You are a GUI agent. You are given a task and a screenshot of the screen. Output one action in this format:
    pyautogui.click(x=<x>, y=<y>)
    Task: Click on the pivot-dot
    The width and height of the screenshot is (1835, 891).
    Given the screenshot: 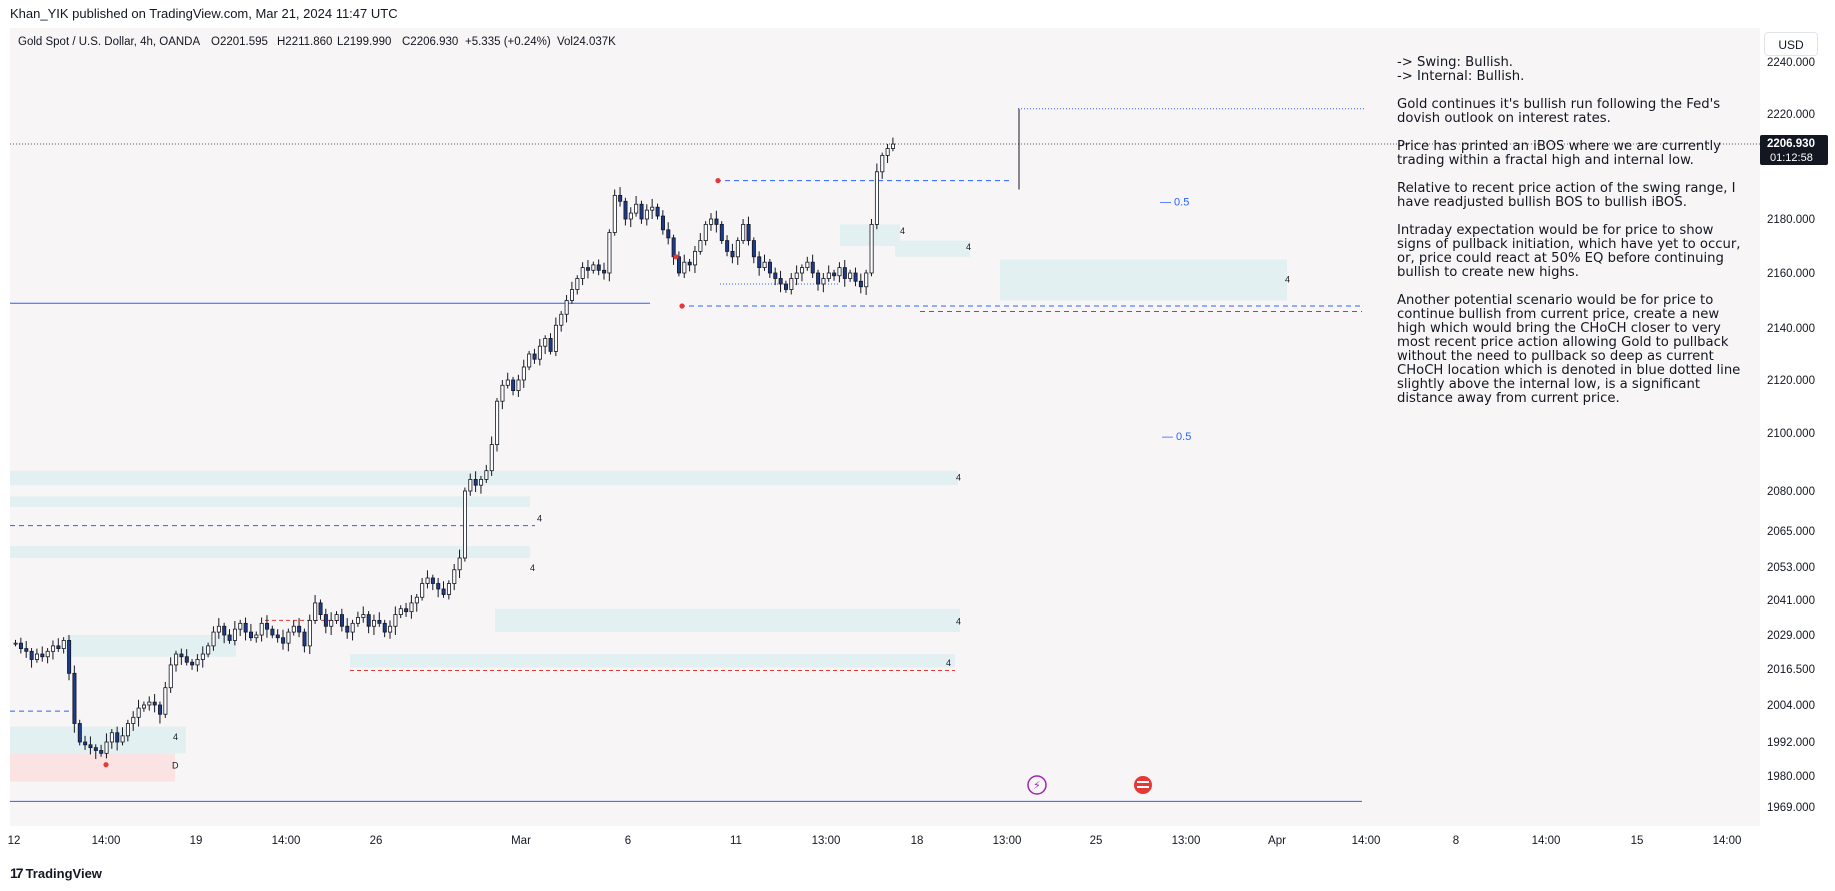 What is the action you would take?
    pyautogui.click(x=106, y=765)
    